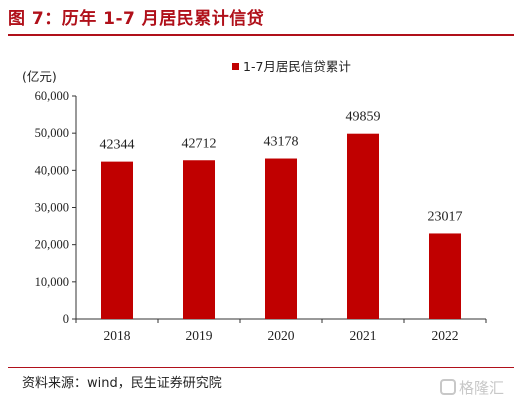 This screenshot has height=405, width=522. I want to click on bar-2021, so click(363, 226).